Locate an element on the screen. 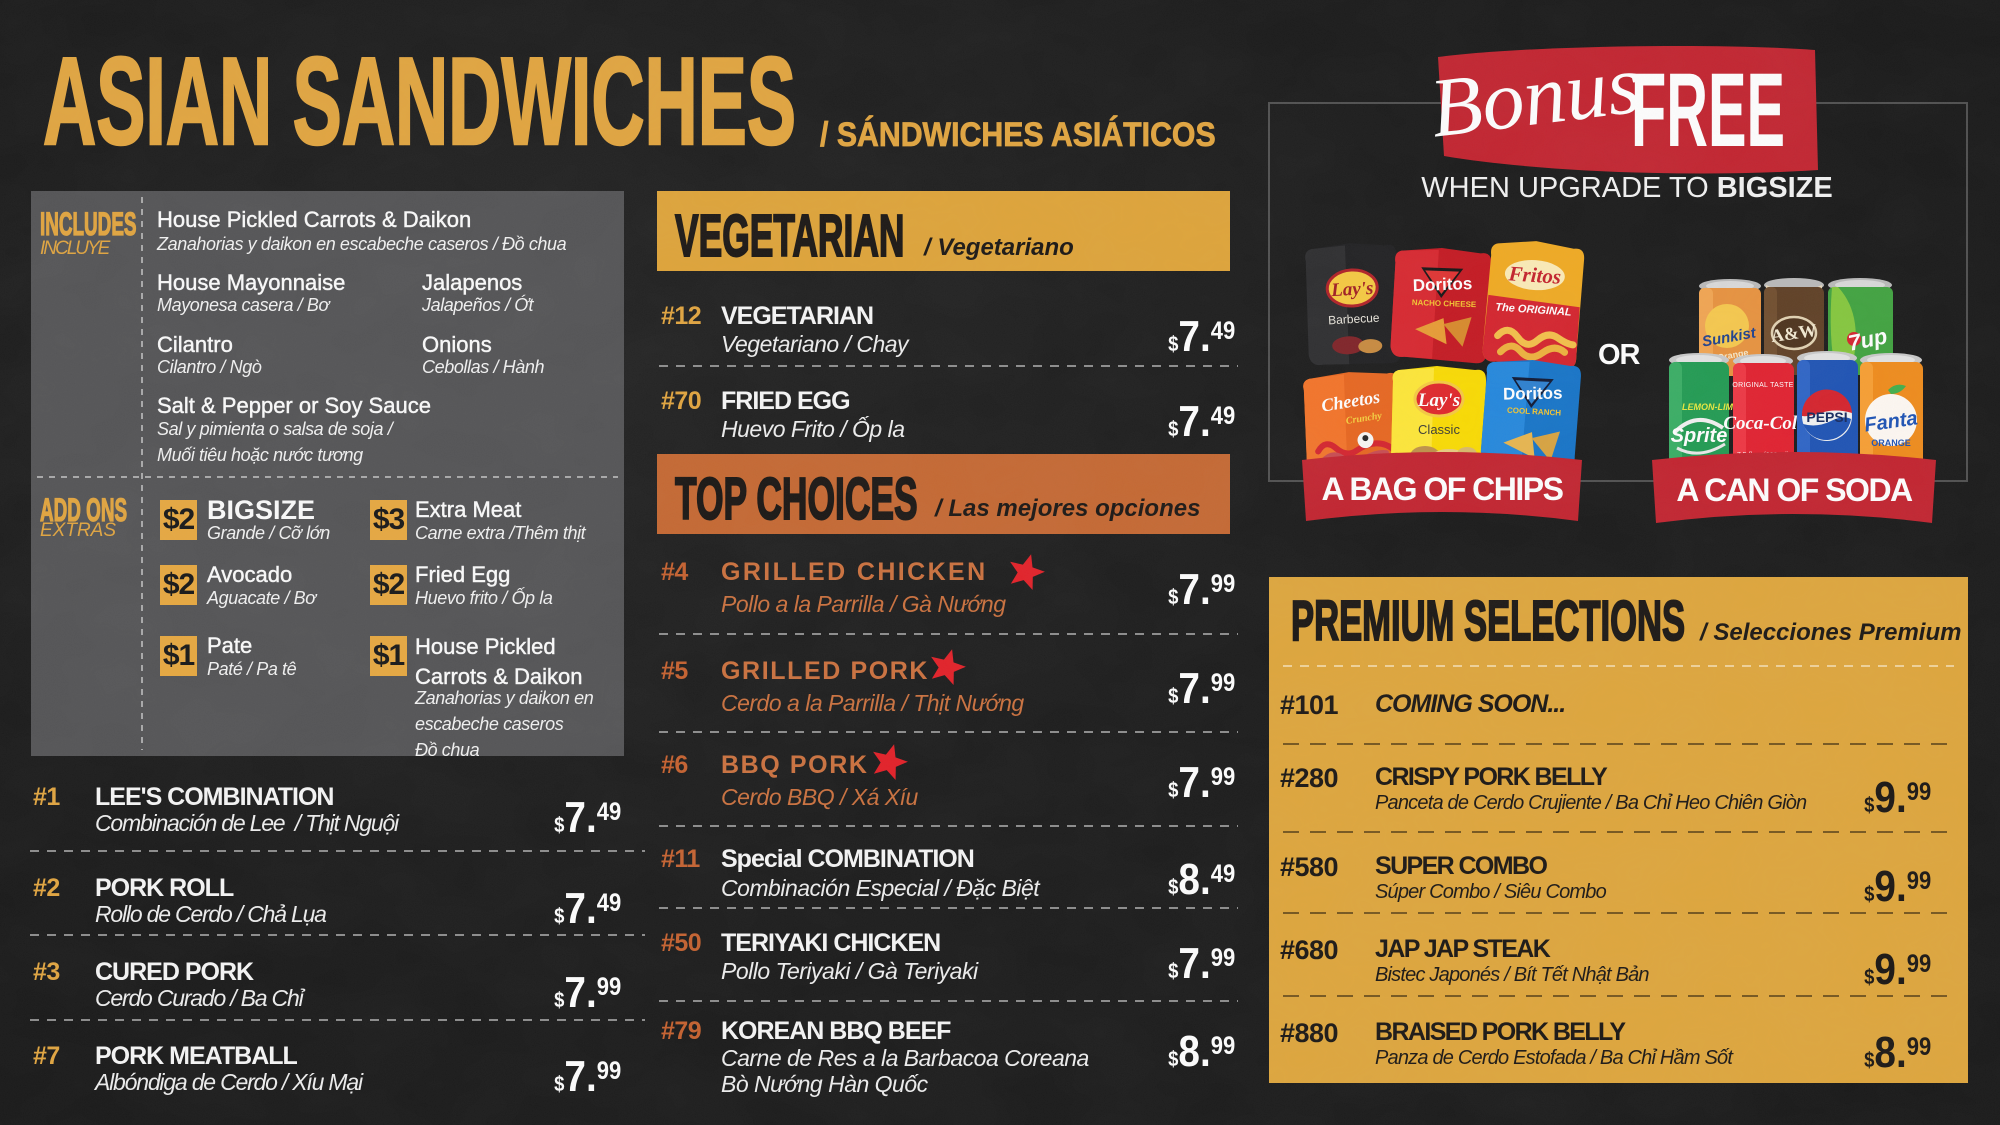 This screenshot has height=1125, width=2000. svg-text: A BAG OF CHIPS is located at coordinates (1443, 489).